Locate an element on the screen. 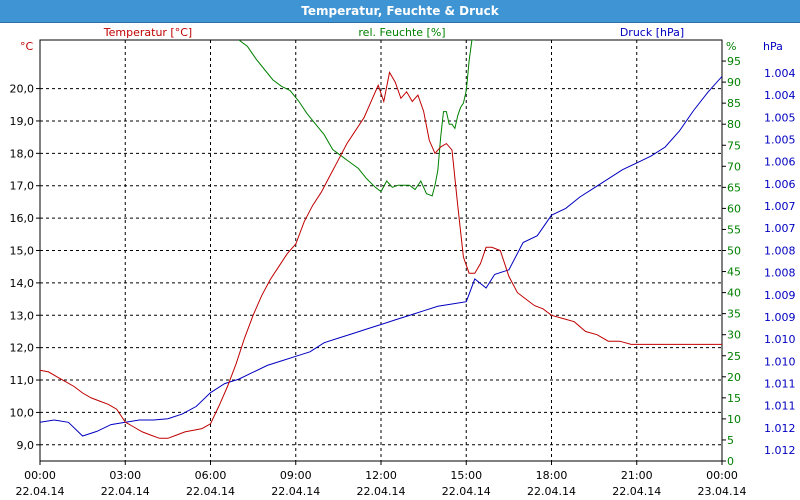  humidity-tick-label: 50 is located at coordinates (734, 251).